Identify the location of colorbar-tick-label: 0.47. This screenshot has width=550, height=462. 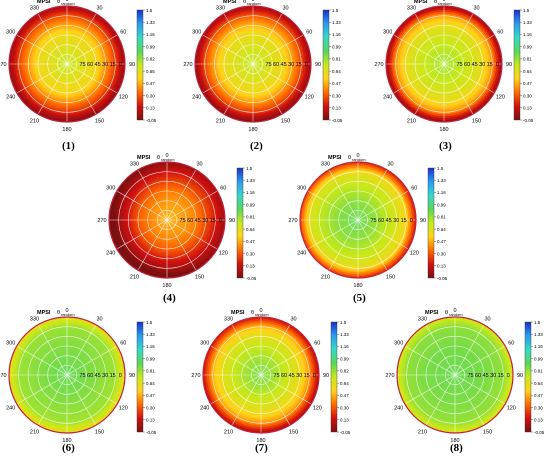
(336, 83).